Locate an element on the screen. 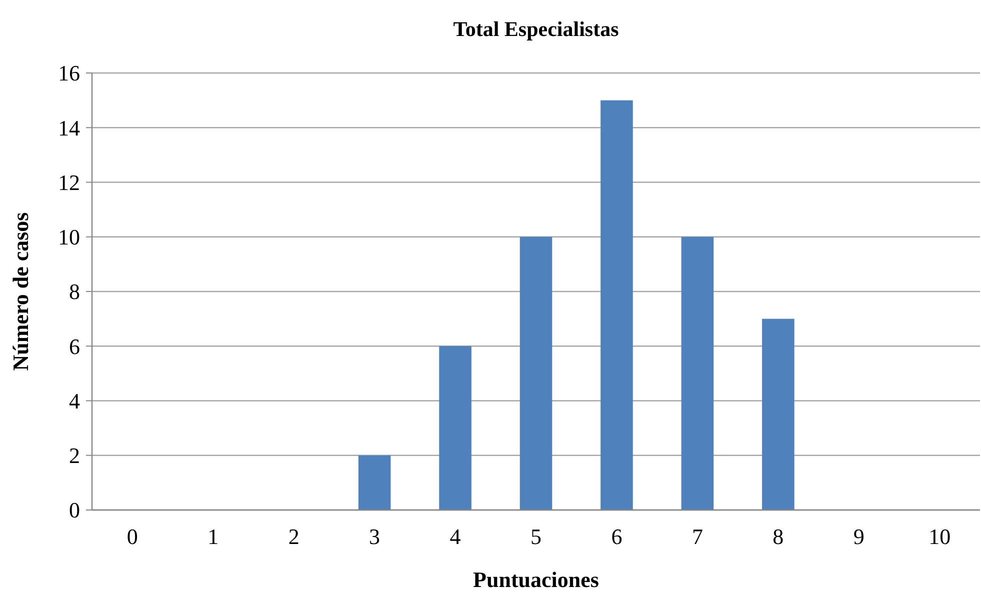 The image size is (981, 592). x-tick-label: 0 is located at coordinates (132, 536).